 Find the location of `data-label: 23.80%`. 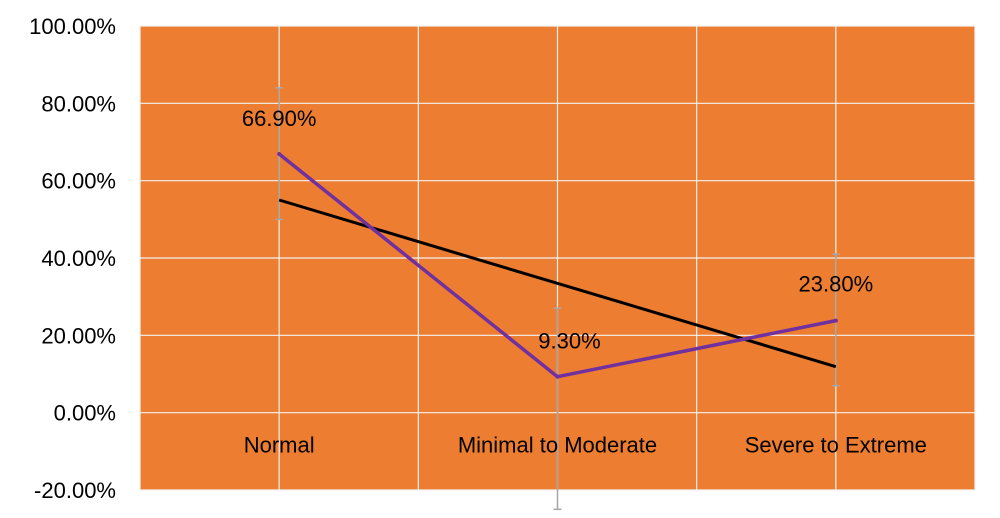

data-label: 23.80% is located at coordinates (836, 284).